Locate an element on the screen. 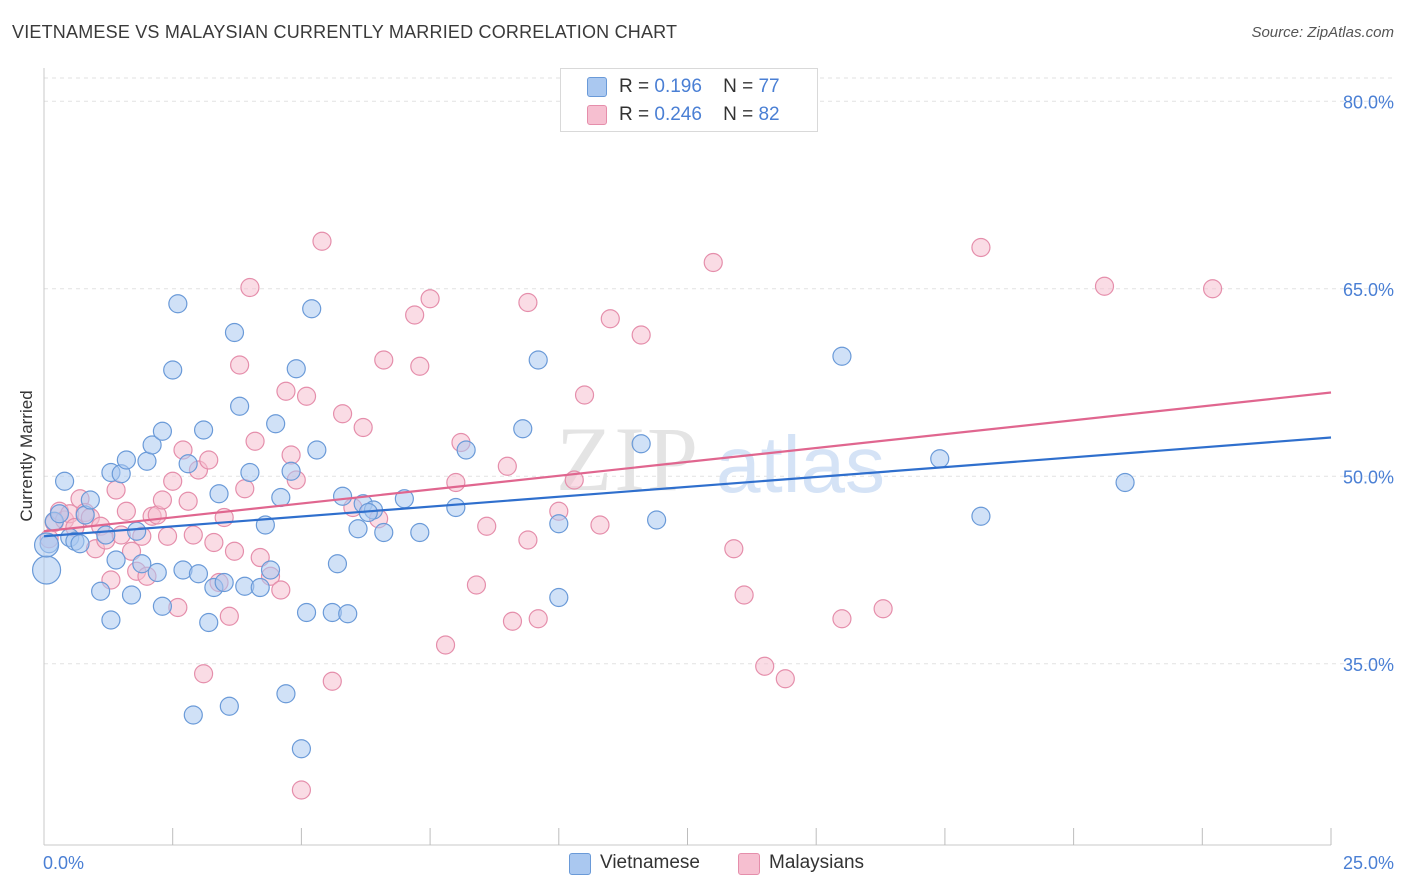  legend-label: Malaysians is located at coordinates (817, 862).